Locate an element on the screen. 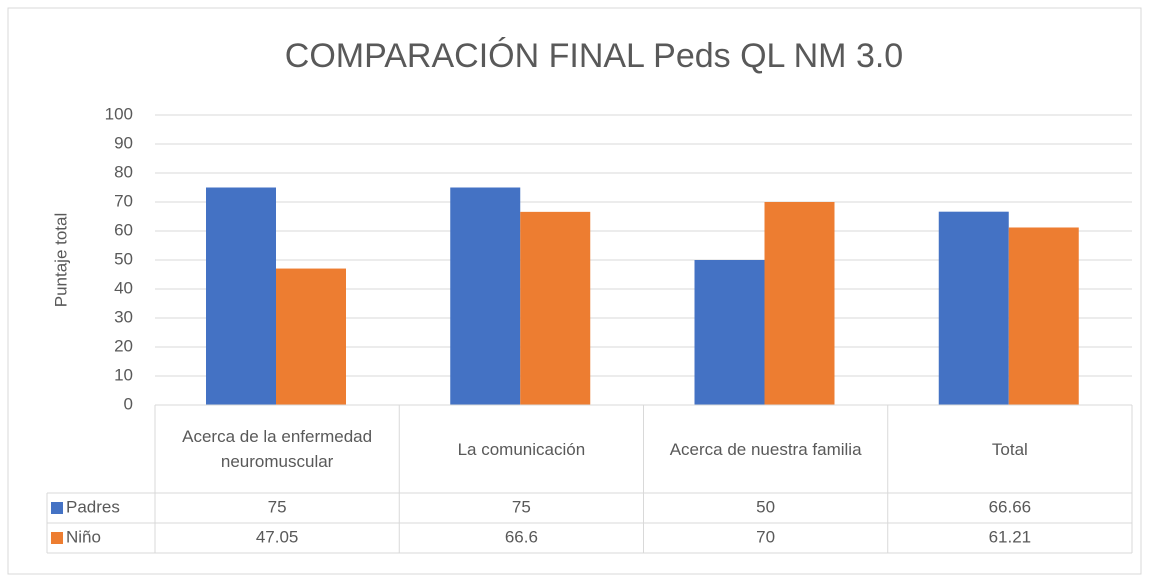 The image size is (1149, 582). legend-label: Padres is located at coordinates (93, 506).